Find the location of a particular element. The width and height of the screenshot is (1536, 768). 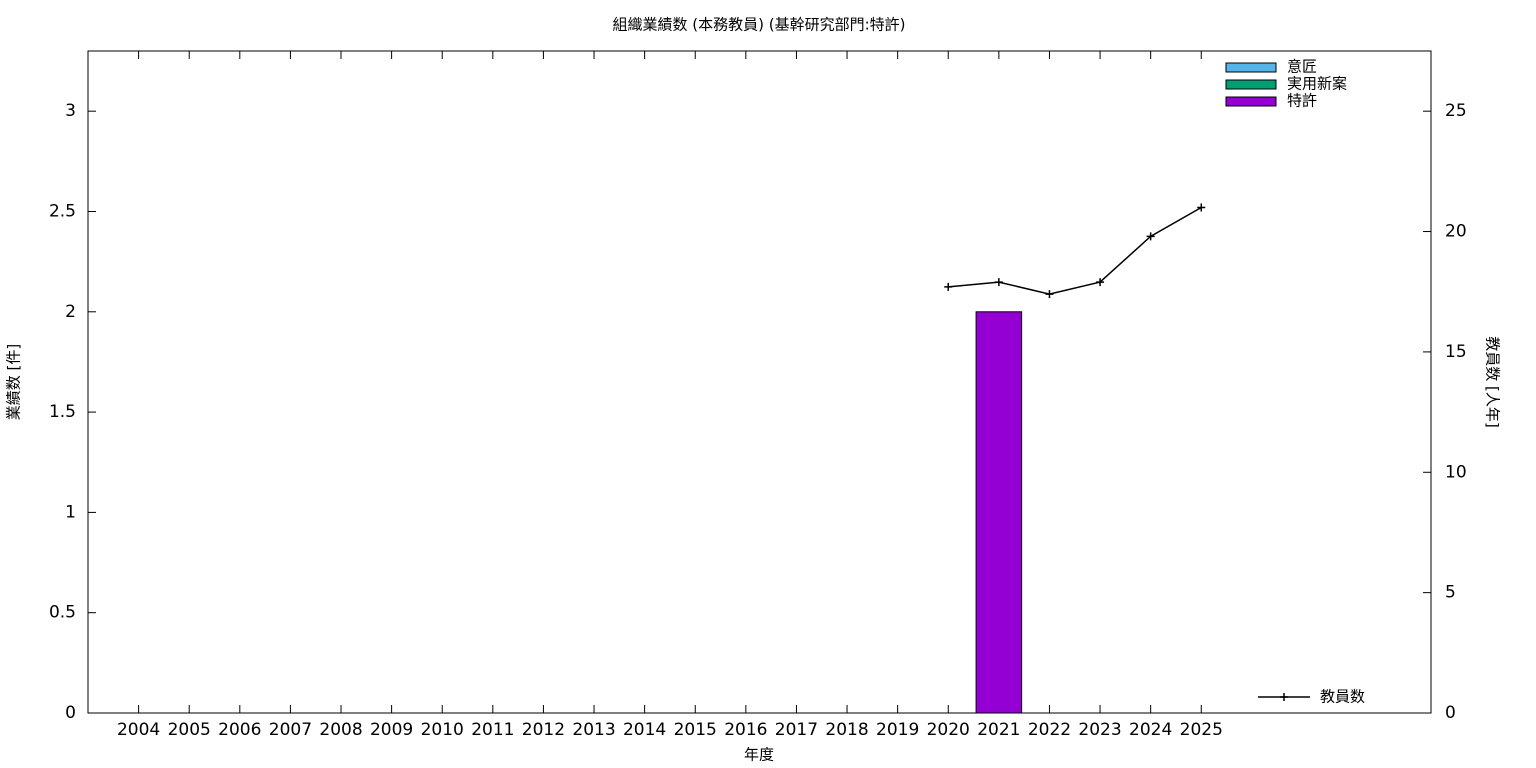

y-tick-label: 1 is located at coordinates (70, 512).